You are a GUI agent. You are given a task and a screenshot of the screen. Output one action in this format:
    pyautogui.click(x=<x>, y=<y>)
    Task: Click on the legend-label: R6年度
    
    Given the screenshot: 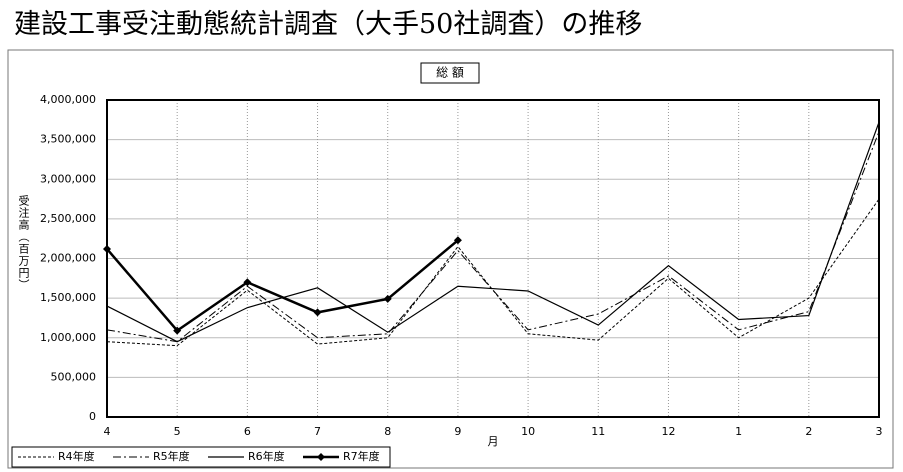 What is the action you would take?
    pyautogui.click(x=266, y=456)
    